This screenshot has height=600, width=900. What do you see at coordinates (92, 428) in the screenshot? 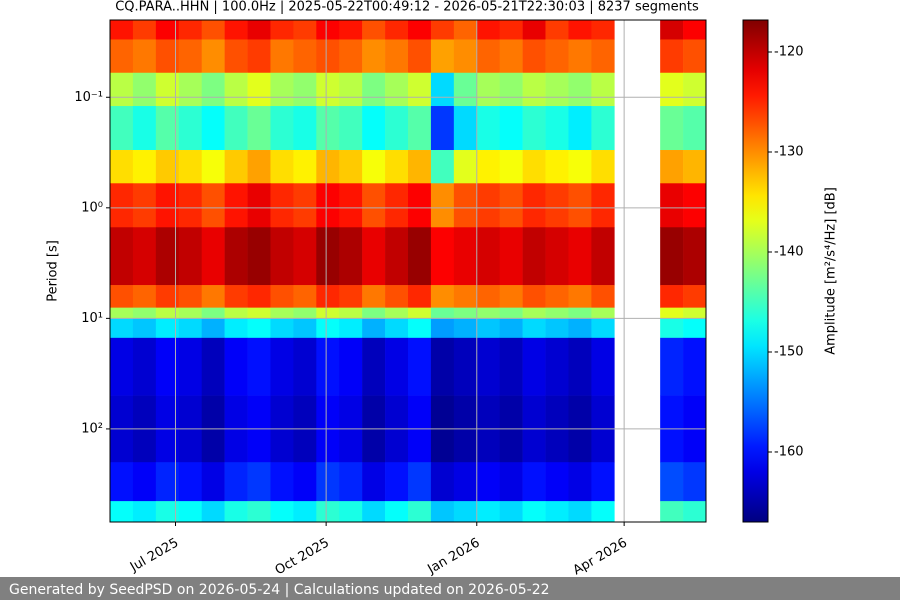
I see `y-tick-label: 10²` at bounding box center [92, 428].